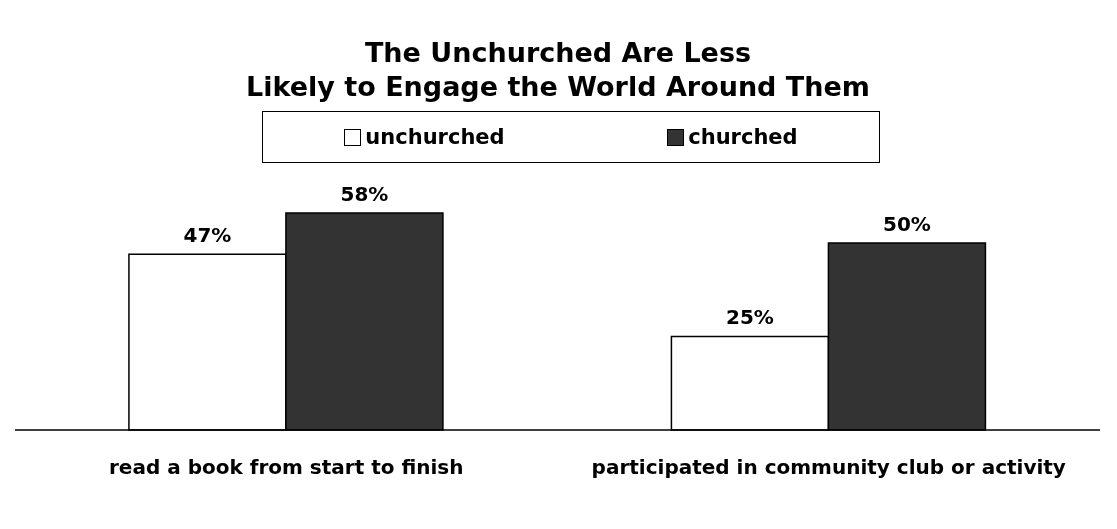  Describe the element at coordinates (364, 194) in the screenshot. I see `data-label: 58%` at that location.